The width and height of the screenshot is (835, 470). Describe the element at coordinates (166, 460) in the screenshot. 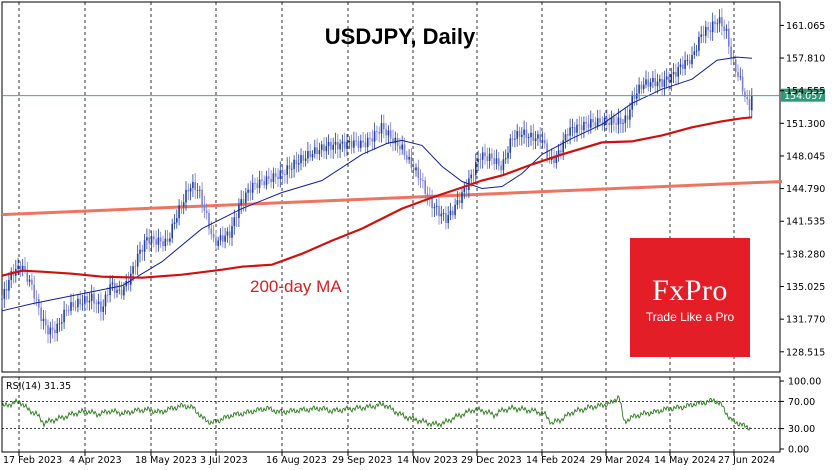

I see `x-tick-label: 18 May 2023` at that location.